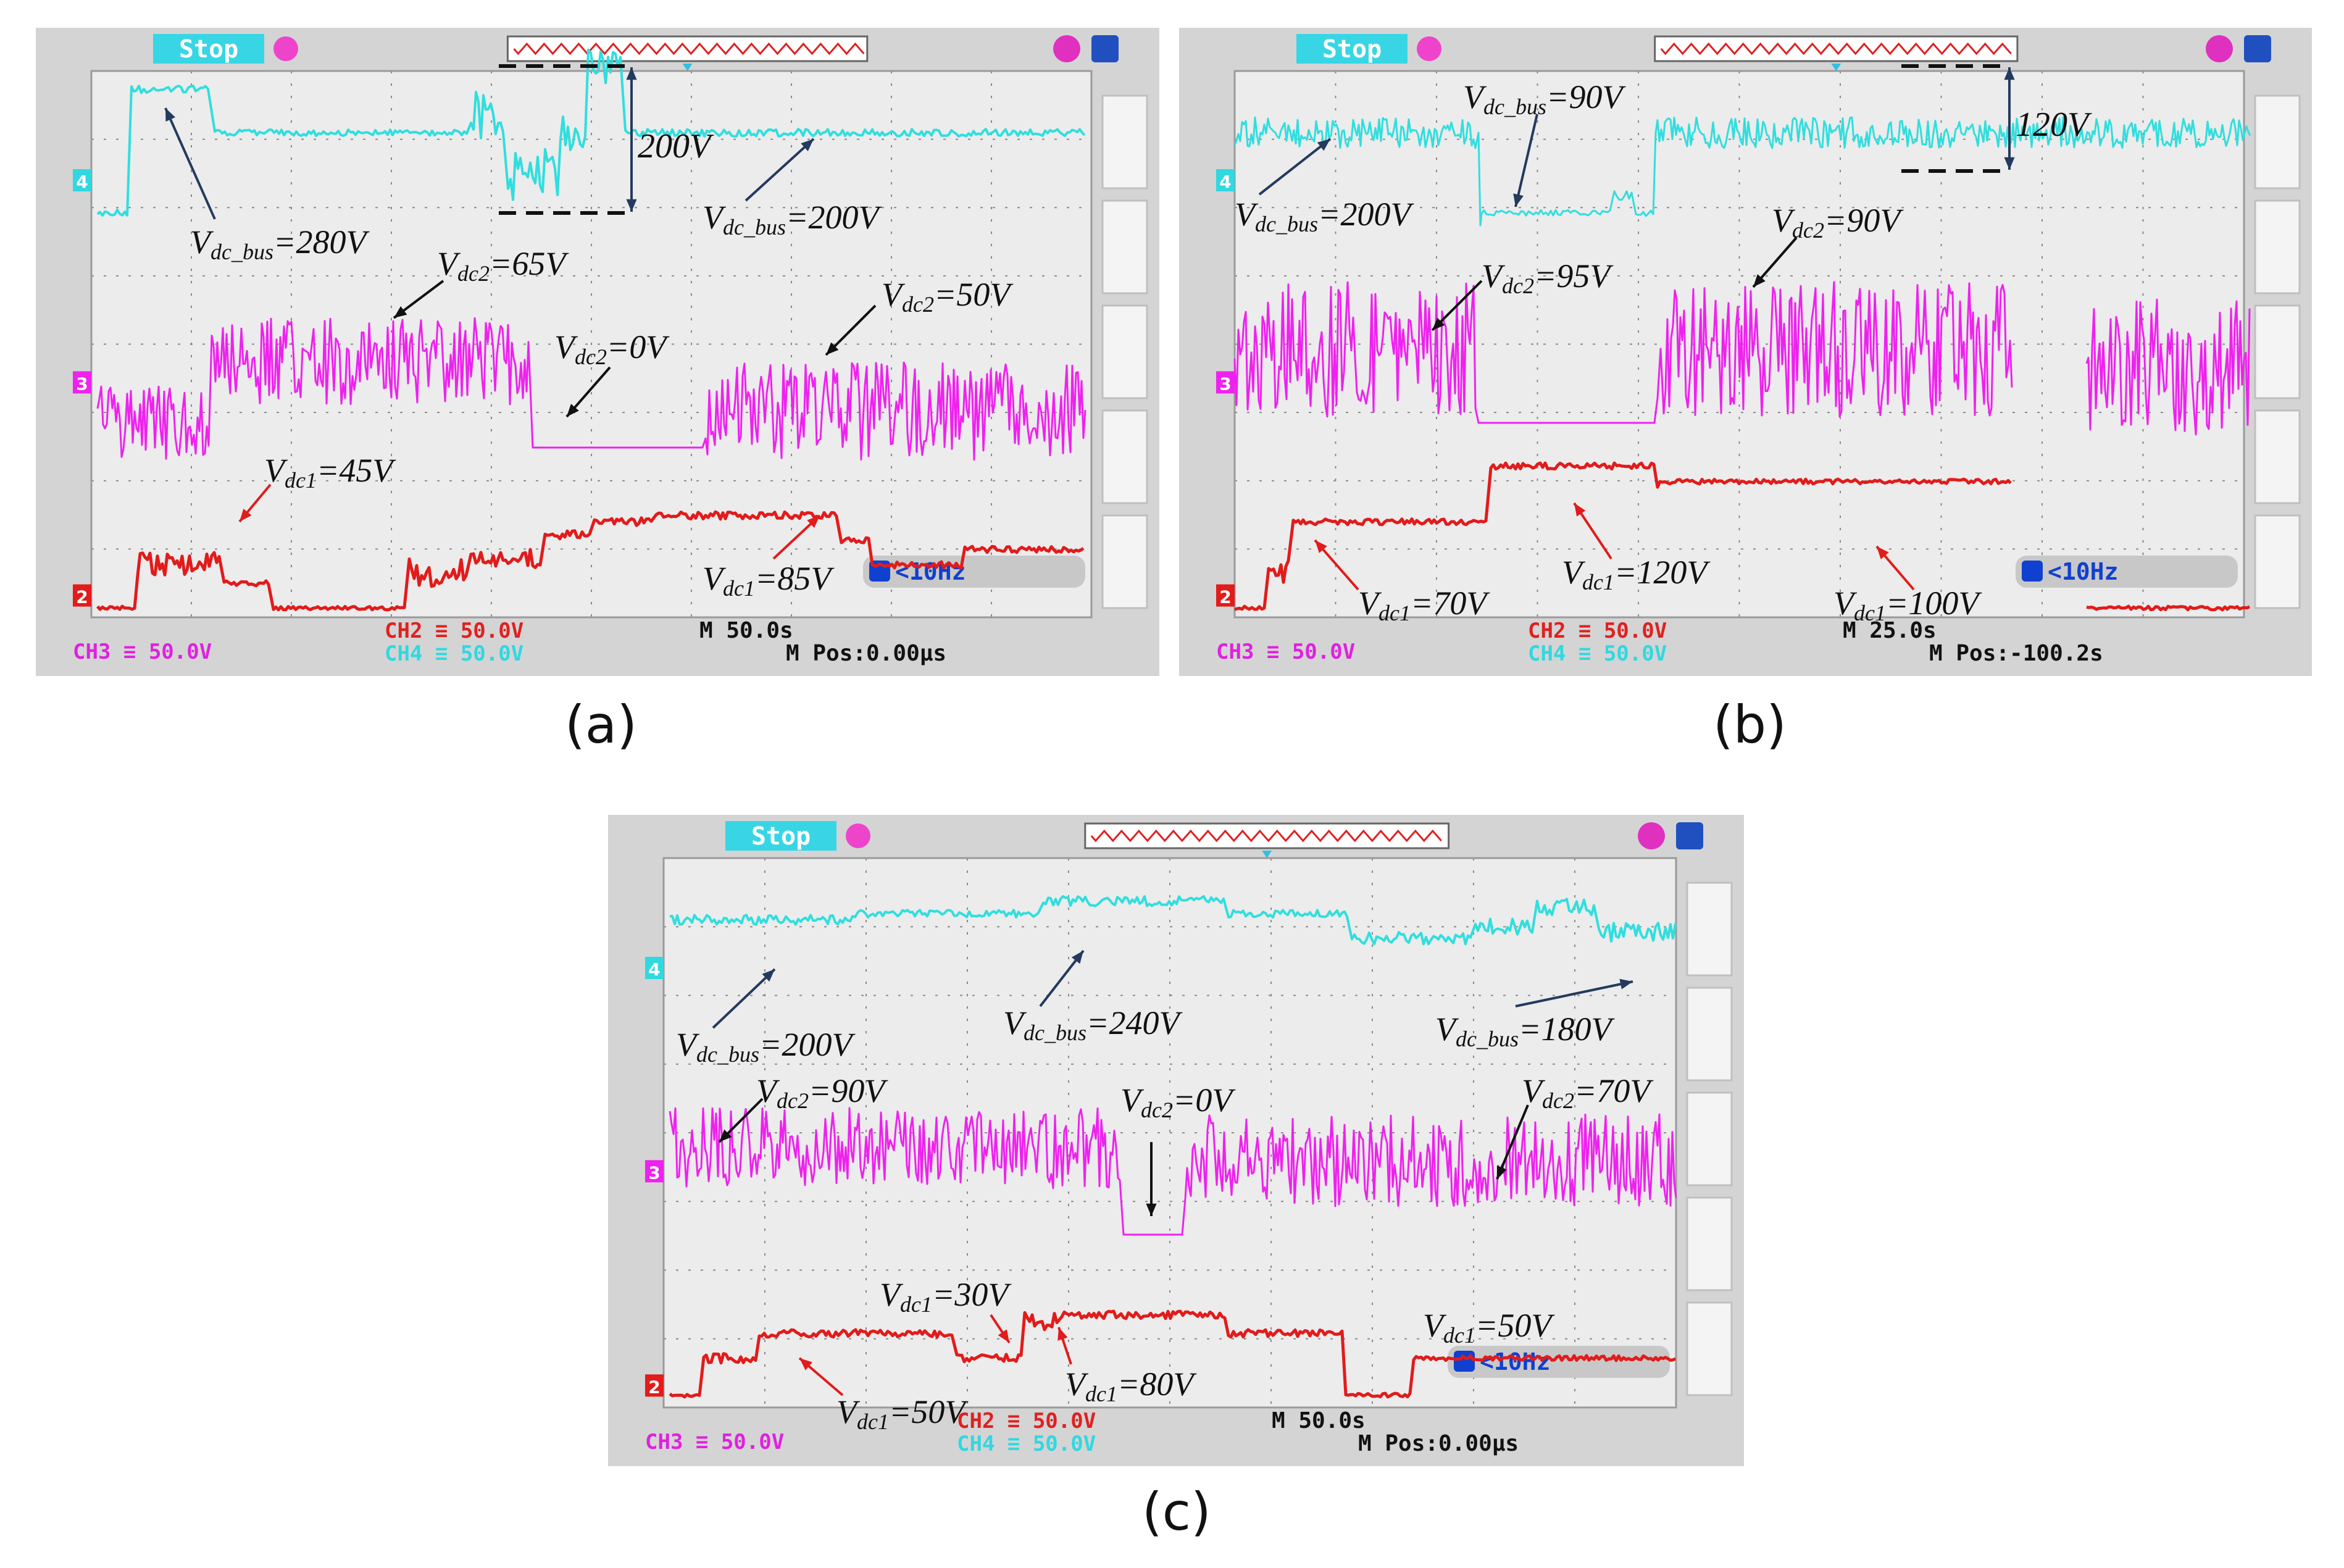 The height and width of the screenshot is (1568, 2344). I want to click on annotation-vdc2-65: Vdc2=65V, so click(503, 265).